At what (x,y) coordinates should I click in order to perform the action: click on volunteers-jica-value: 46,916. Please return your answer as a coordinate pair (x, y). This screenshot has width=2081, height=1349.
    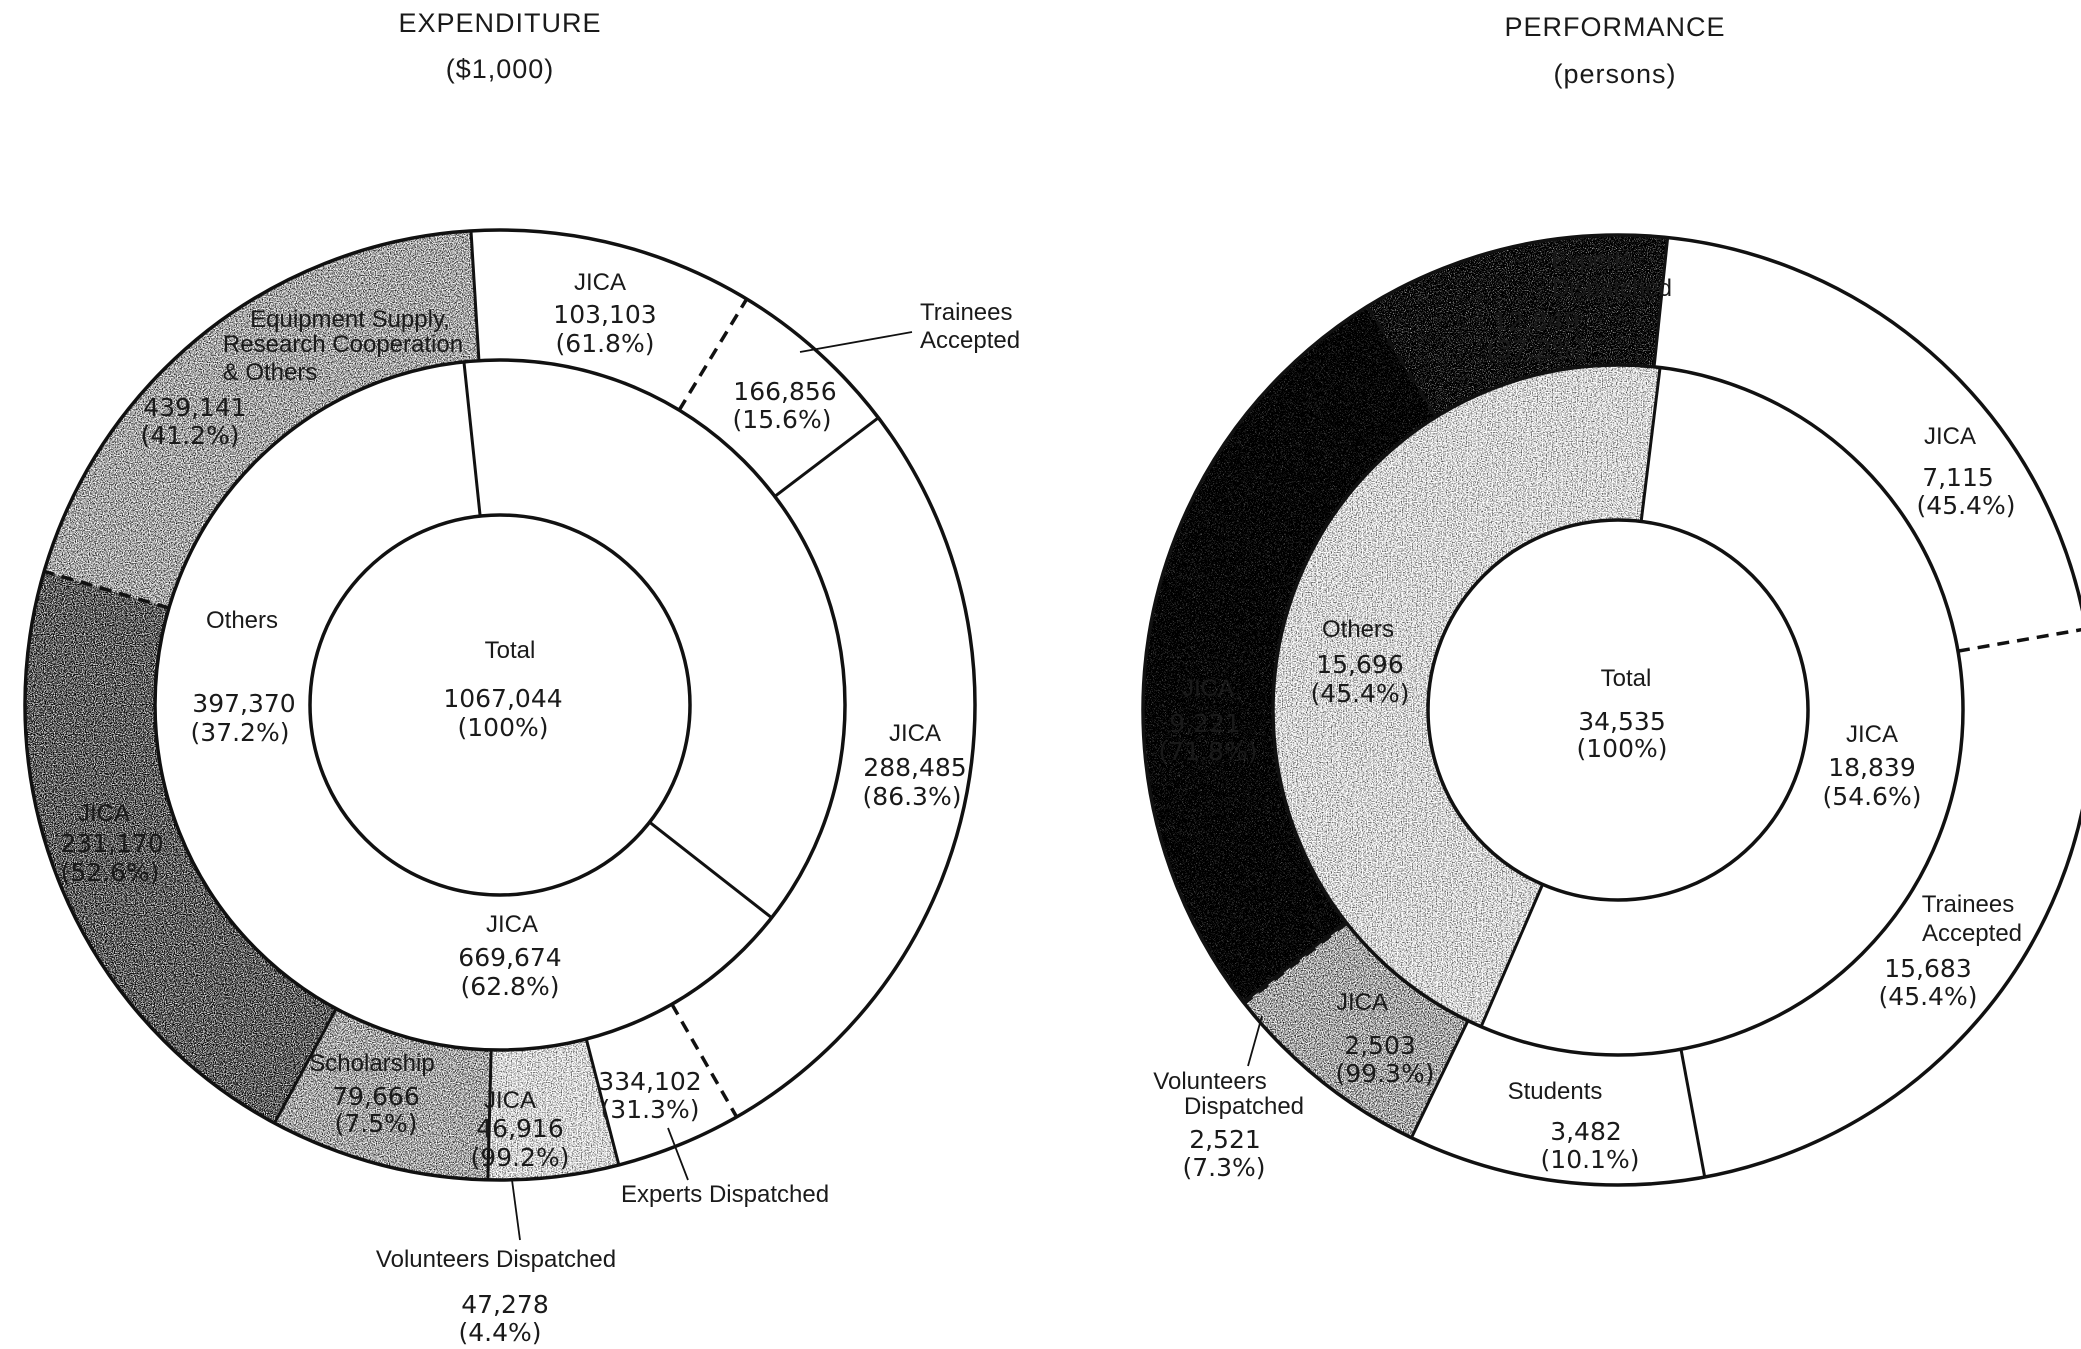
    Looking at the image, I should click on (519, 1128).